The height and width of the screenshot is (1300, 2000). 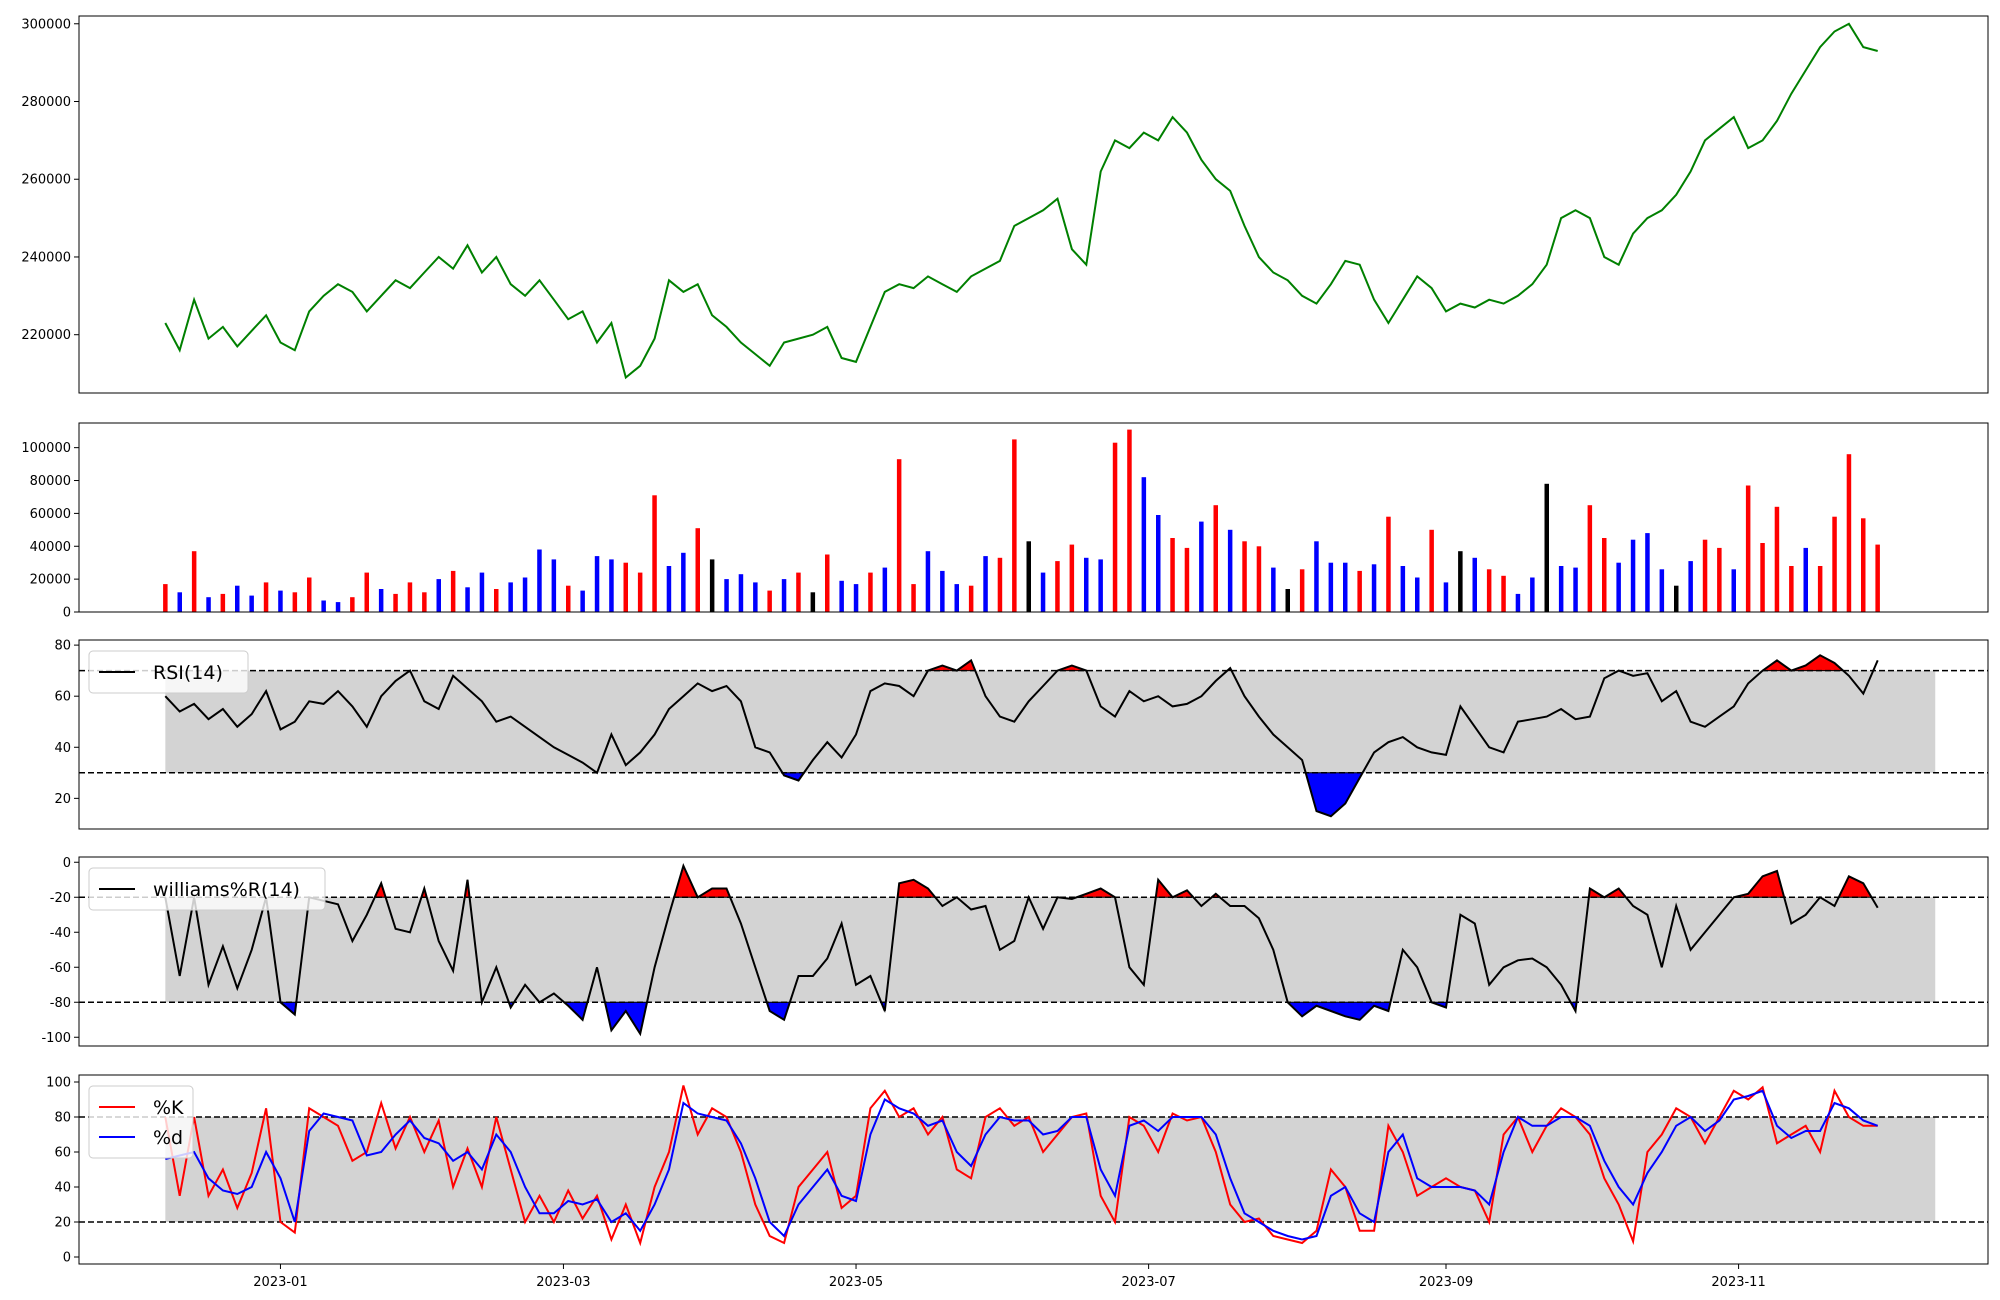 What do you see at coordinates (188, 673) in the screenshot?
I see `rsi-legend-label: RSI(14)` at bounding box center [188, 673].